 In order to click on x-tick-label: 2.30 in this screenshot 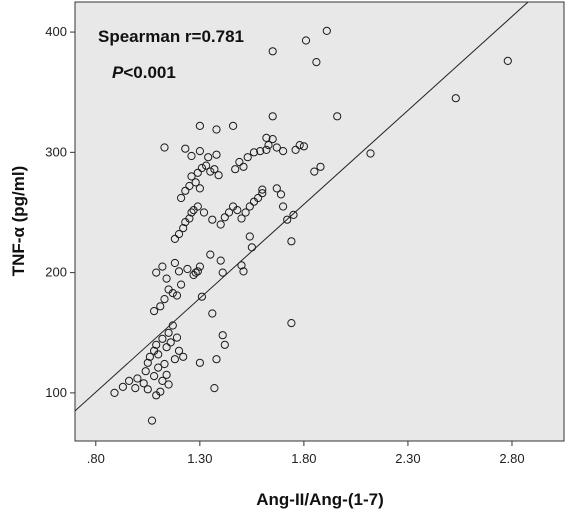, I will do `click(407, 458)`.